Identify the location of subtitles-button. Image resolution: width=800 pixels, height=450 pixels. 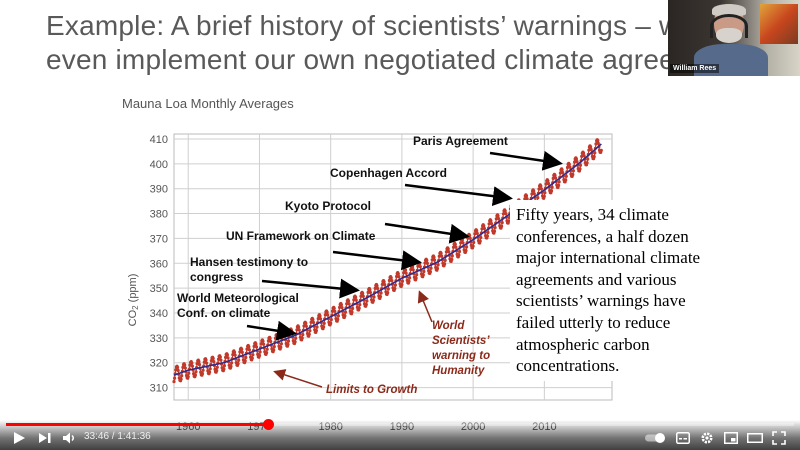
(683, 438).